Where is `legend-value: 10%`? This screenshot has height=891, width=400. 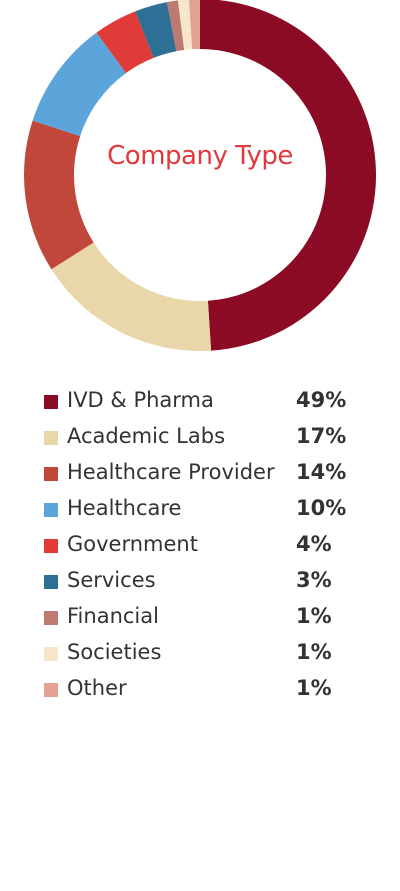
legend-value: 10% is located at coordinates (321, 508).